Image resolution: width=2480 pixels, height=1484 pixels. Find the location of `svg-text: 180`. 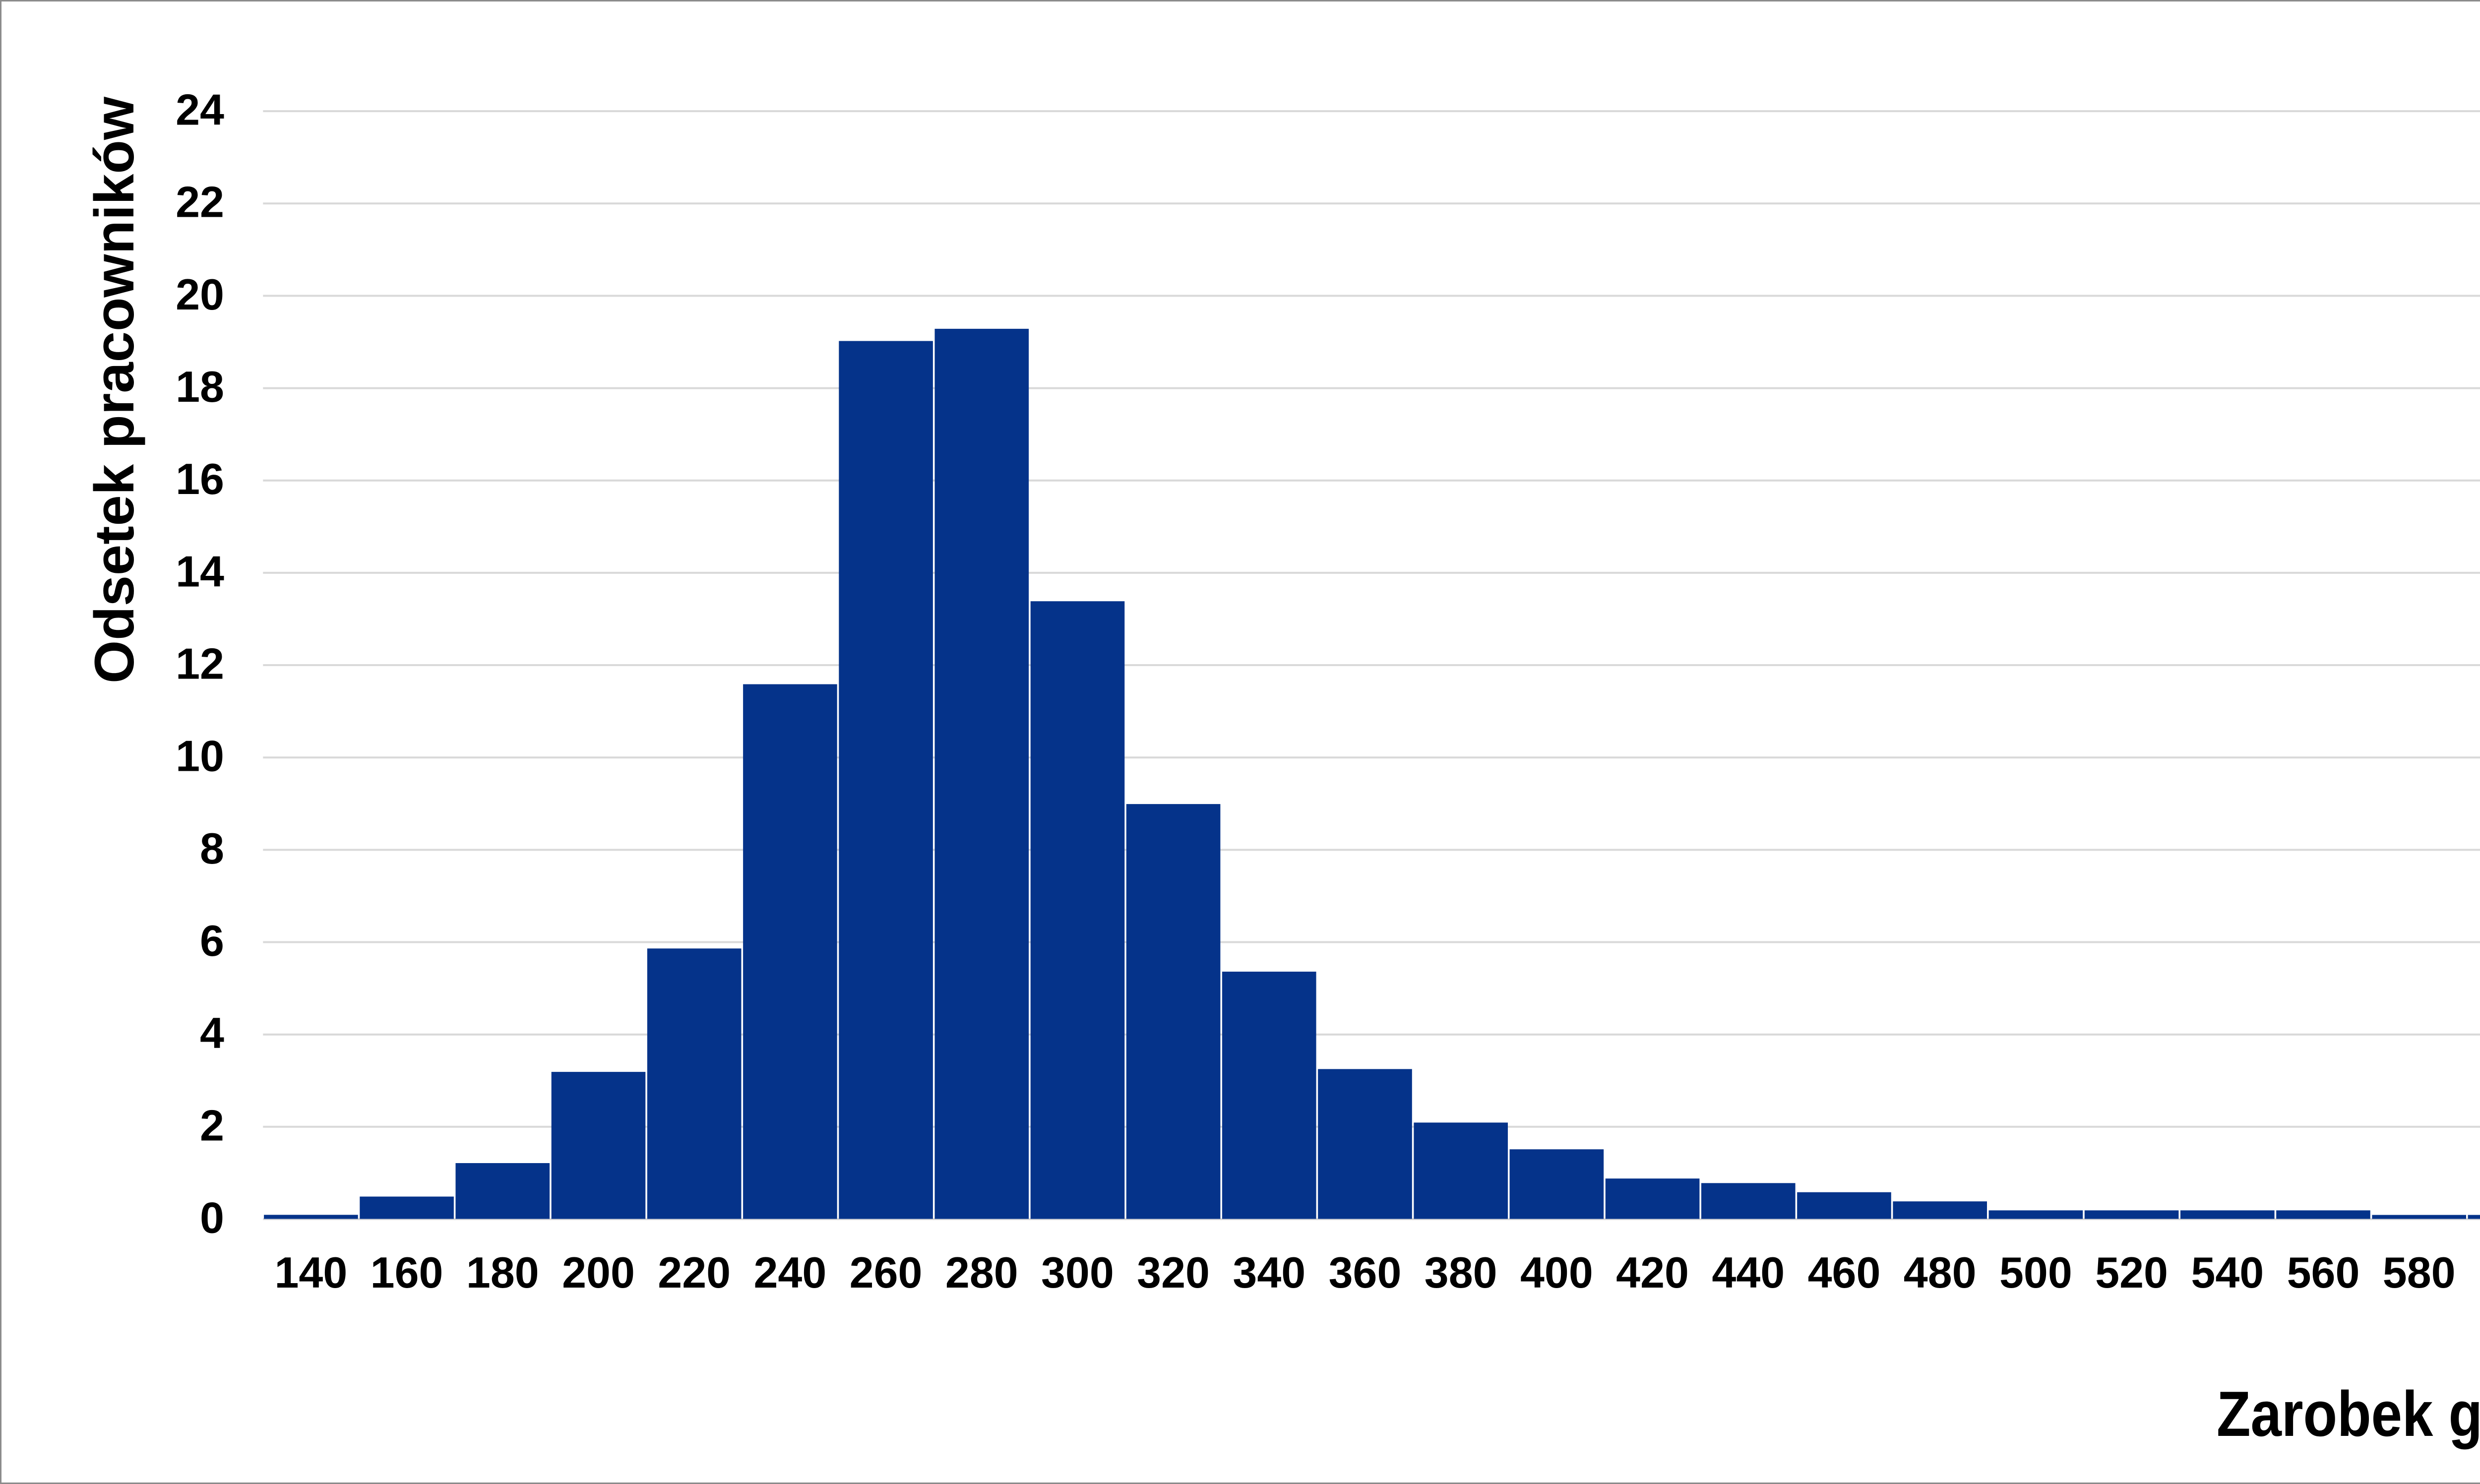

svg-text: 180 is located at coordinates (502, 1272).